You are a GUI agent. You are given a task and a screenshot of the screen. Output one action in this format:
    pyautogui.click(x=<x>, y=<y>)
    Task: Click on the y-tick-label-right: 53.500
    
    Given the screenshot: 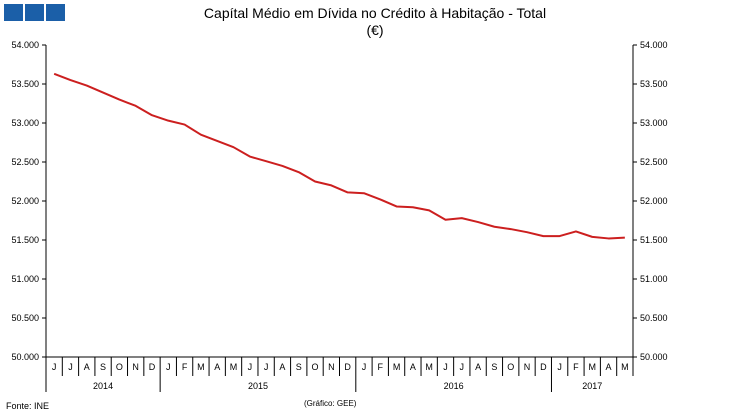 What is the action you would take?
    pyautogui.click(x=654, y=84)
    